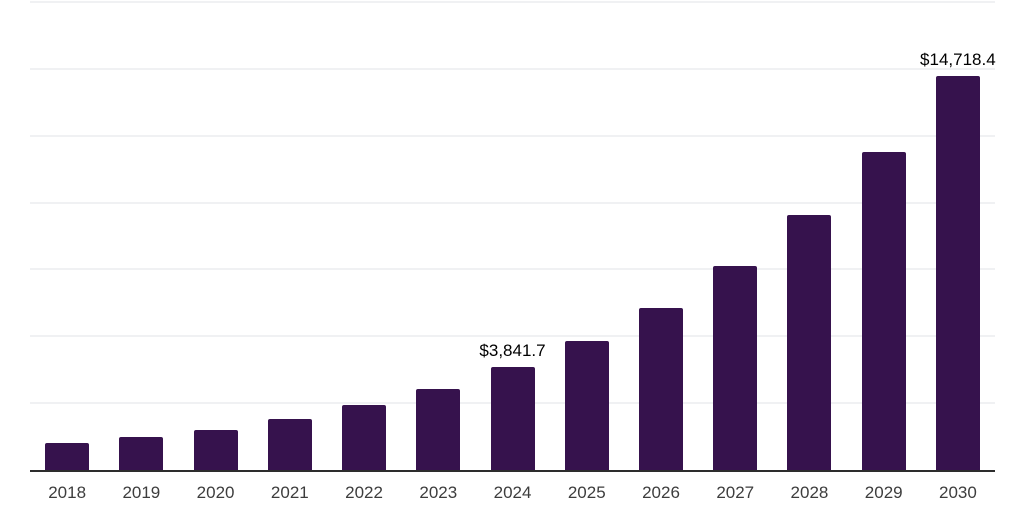 This screenshot has height=512, width=1024. Describe the element at coordinates (957, 273) in the screenshot. I see `bar-2030` at that location.